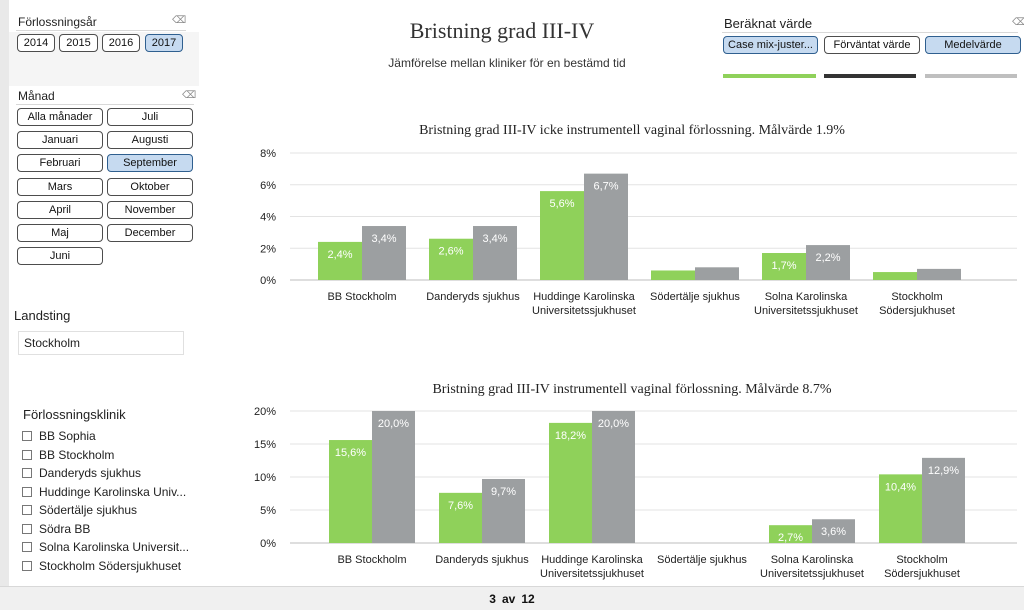 Image resolution: width=1024 pixels, height=610 pixels. What do you see at coordinates (88, 510) in the screenshot?
I see `clinic-label: Södertälje sjukhus` at bounding box center [88, 510].